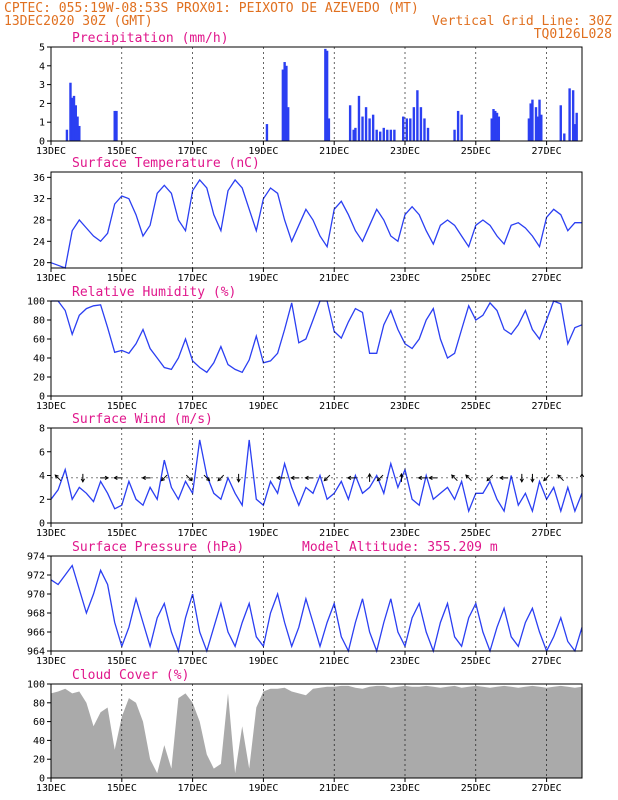 This screenshot has height=800, width=618. What do you see at coordinates (39, 199) in the screenshot?
I see `y-tick-label: 32` at bounding box center [39, 199].